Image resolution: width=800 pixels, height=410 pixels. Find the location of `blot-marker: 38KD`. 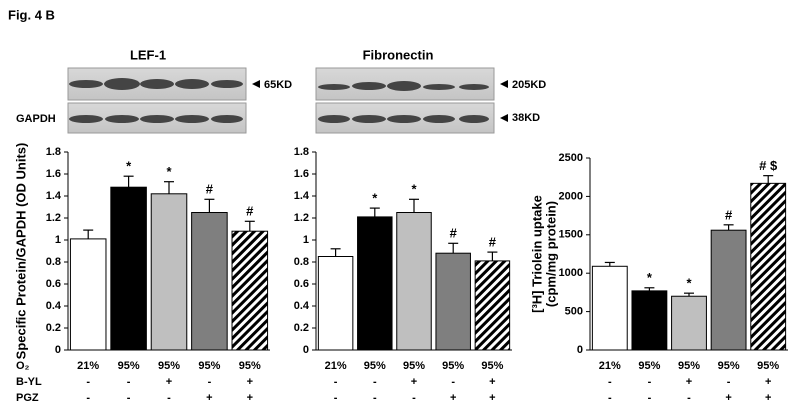

blot-marker: 38KD is located at coordinates (526, 118).